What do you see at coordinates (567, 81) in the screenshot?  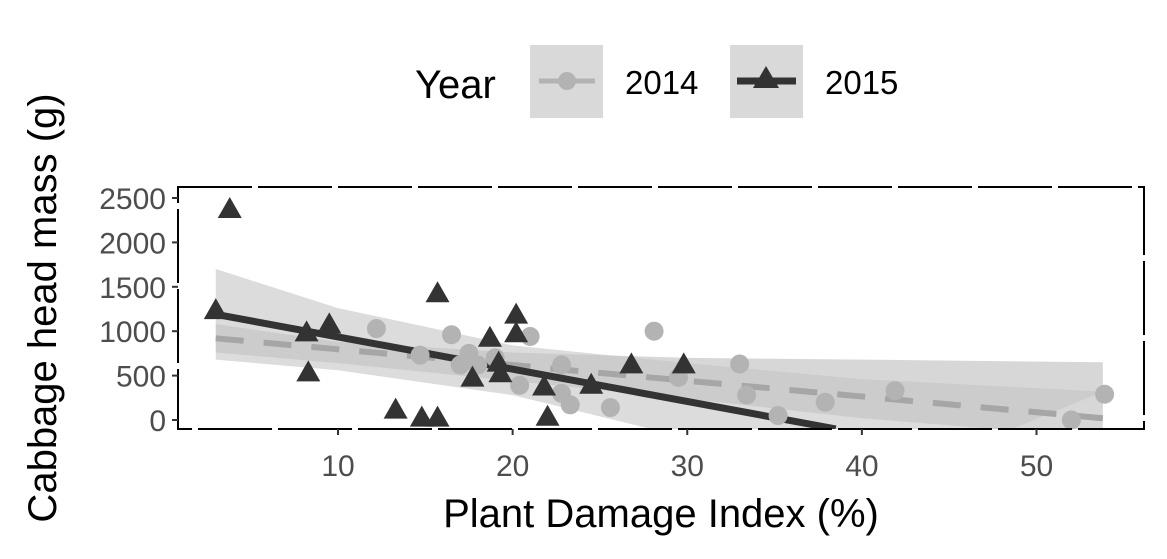 I see `legend-key-2014-marker` at bounding box center [567, 81].